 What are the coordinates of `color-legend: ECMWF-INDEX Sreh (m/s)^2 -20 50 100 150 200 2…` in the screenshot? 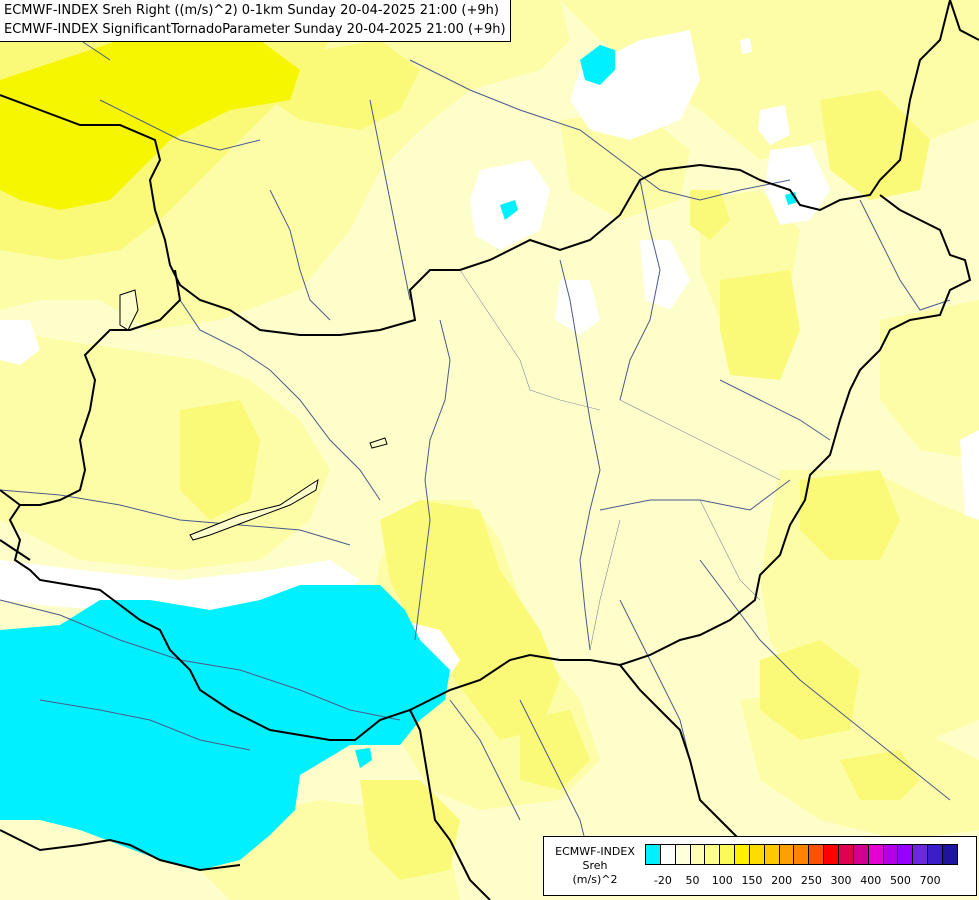 It's located at (760, 866).